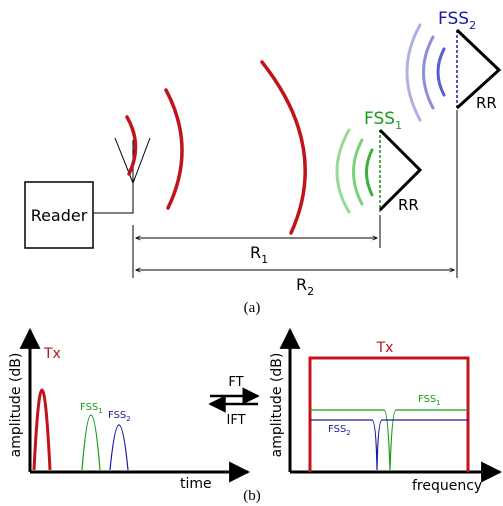 This screenshot has width=503, height=506. I want to click on fss1-label: FSS1, so click(383, 120).